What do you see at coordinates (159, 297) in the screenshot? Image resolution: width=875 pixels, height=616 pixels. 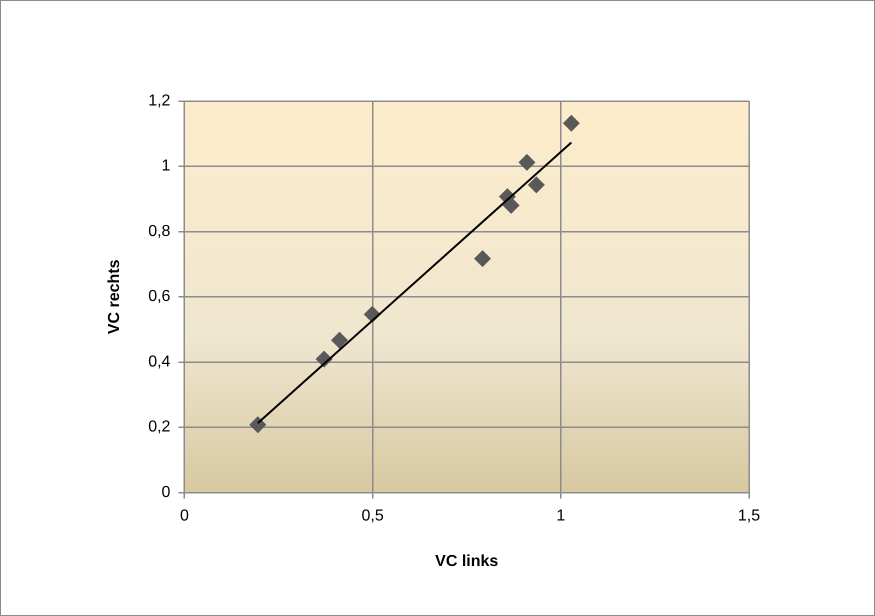 I see `y-tick-label: 0,6` at bounding box center [159, 297].